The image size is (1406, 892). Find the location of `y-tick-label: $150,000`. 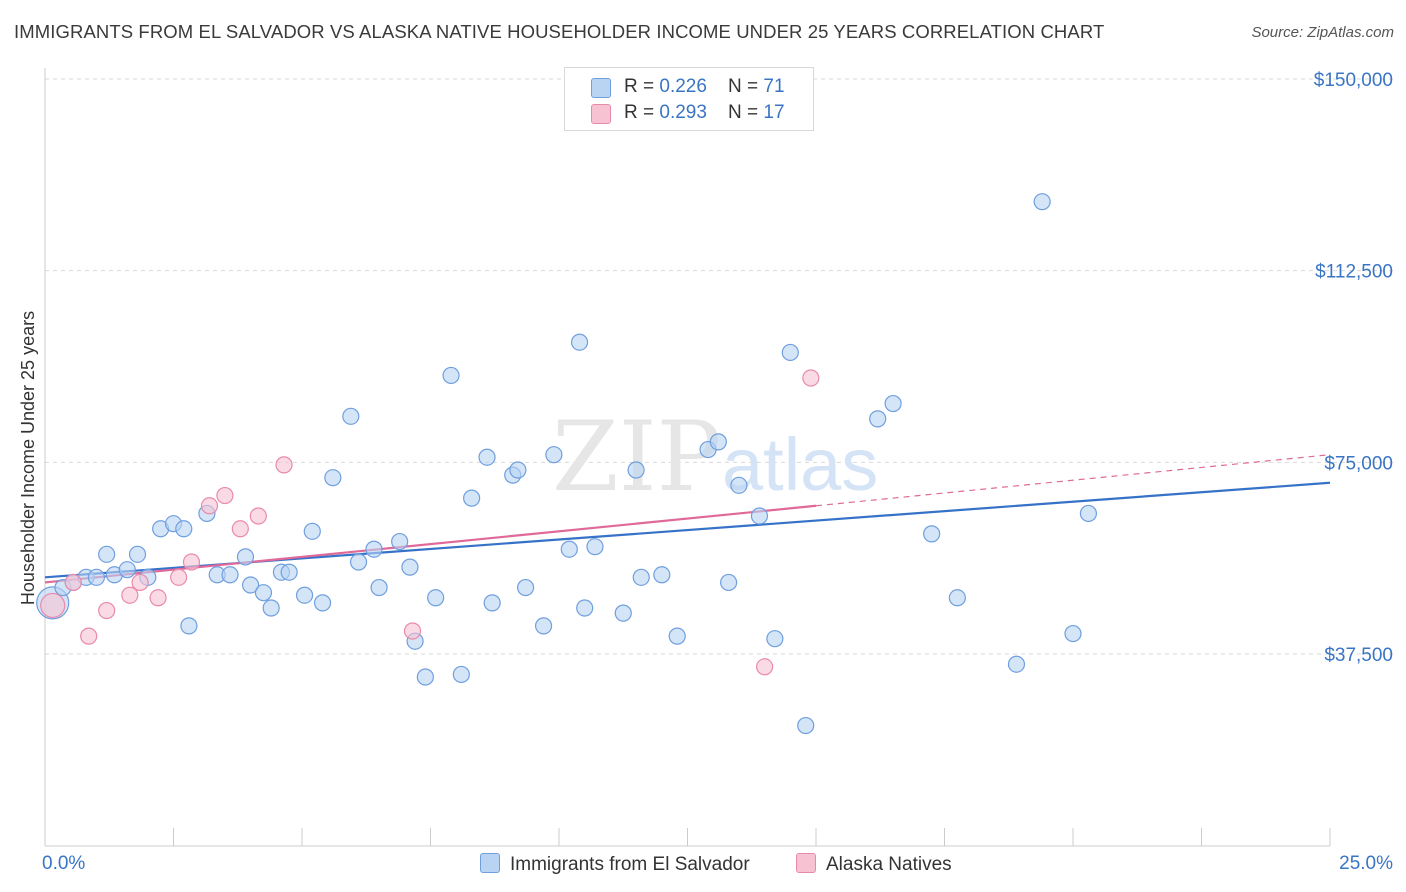

y-tick-label: $150,000 is located at coordinates (1353, 80).